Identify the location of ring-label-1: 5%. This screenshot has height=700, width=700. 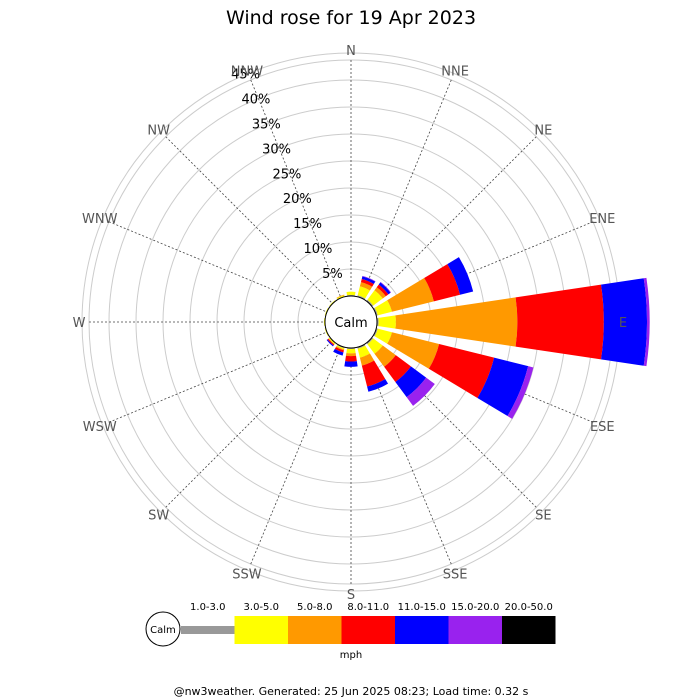
(332, 274).